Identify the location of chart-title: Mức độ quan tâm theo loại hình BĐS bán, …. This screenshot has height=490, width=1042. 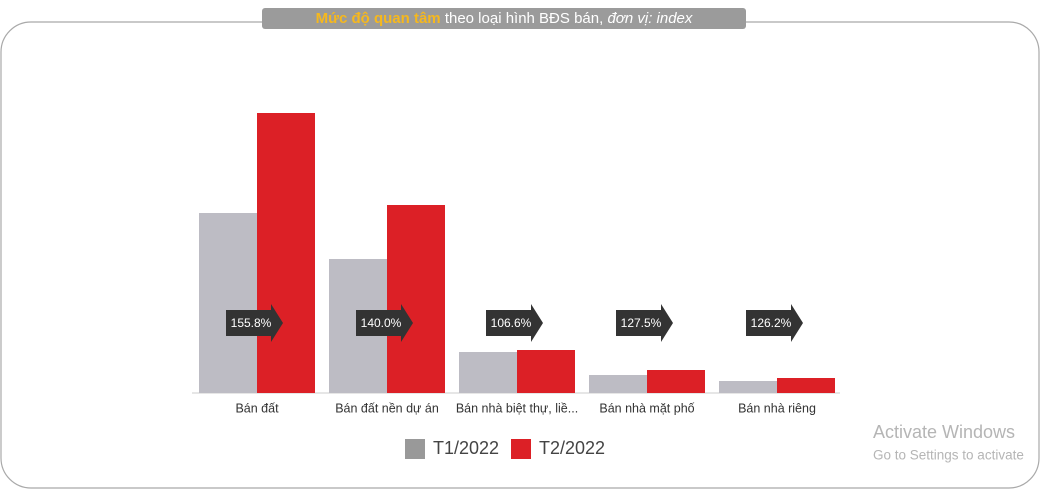
(504, 18).